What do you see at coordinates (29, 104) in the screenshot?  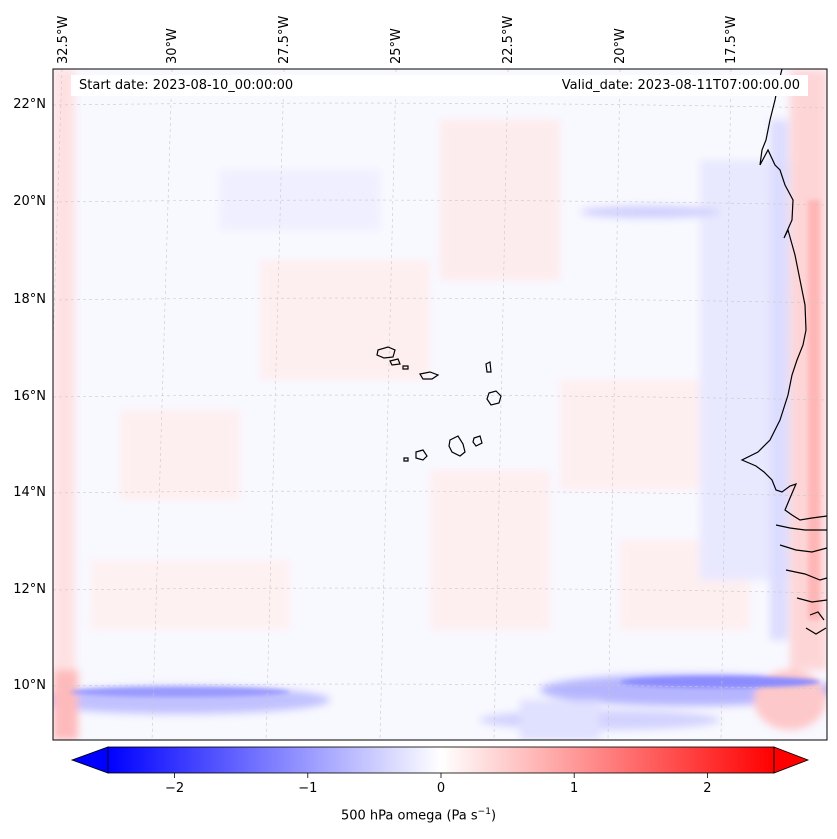 I see `latitude-label: 22°N` at bounding box center [29, 104].